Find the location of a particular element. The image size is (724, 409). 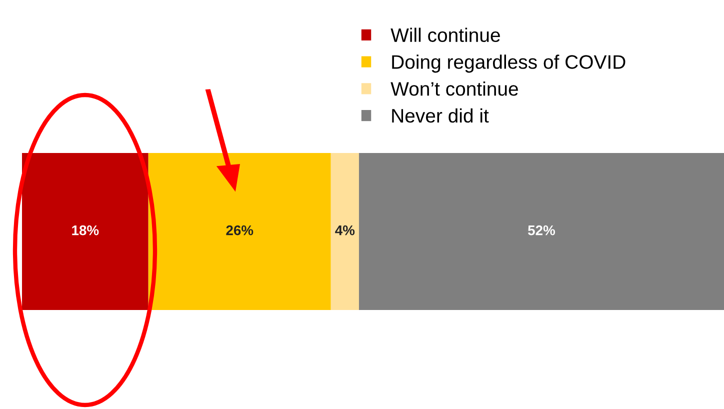

legend-label: Never did it is located at coordinates (440, 115).